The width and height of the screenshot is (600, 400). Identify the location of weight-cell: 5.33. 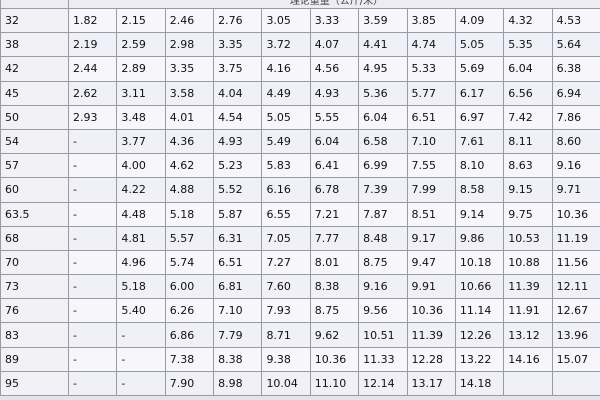
(431, 69).